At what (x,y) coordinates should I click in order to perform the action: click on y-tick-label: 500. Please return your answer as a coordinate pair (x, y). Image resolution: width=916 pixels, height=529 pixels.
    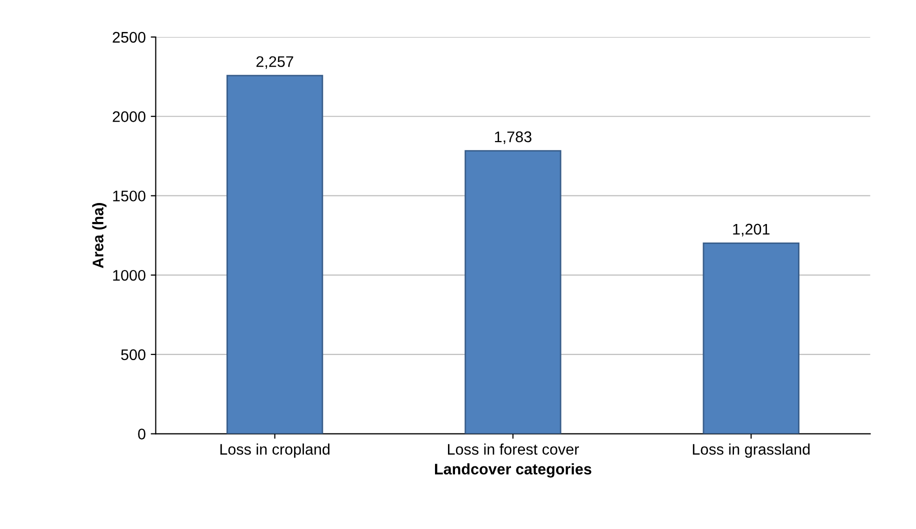
    Looking at the image, I should click on (133, 354).